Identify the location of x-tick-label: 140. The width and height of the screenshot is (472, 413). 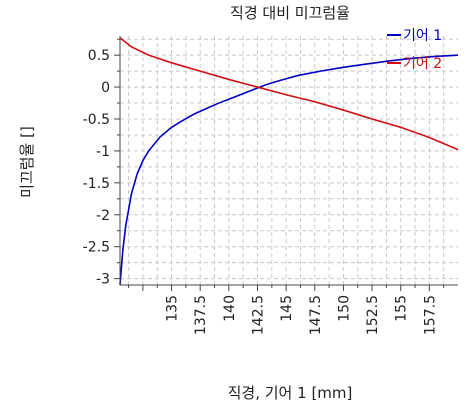
(230, 308).